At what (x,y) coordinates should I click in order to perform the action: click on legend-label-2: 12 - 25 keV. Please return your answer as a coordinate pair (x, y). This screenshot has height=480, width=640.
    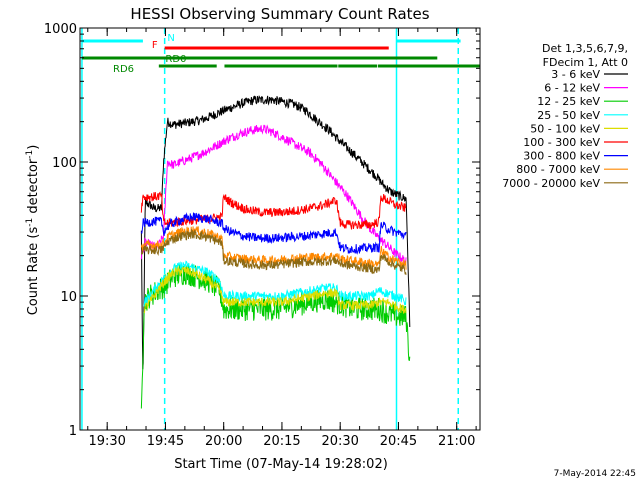
    Looking at the image, I should click on (568, 101).